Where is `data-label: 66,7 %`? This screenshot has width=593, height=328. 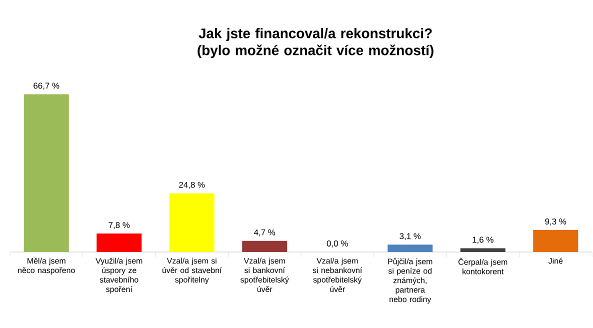
data-label: 66,7 % is located at coordinates (47, 86).